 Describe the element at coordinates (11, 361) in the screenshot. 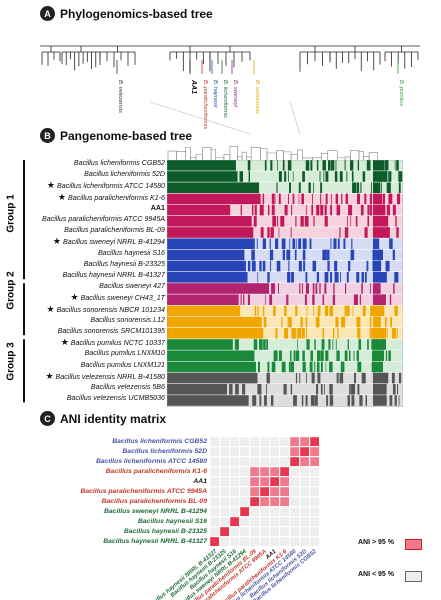

I see `group-3-label: Group 3` at that location.